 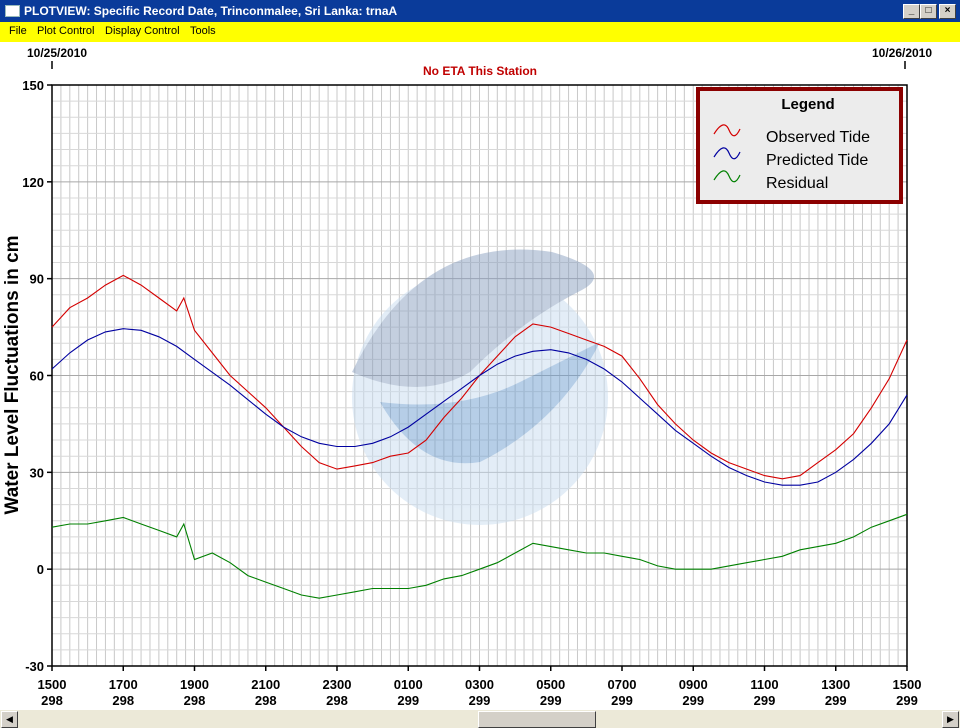 What do you see at coordinates (550, 684) in the screenshot?
I see `x-tick-time: 0500` at bounding box center [550, 684].